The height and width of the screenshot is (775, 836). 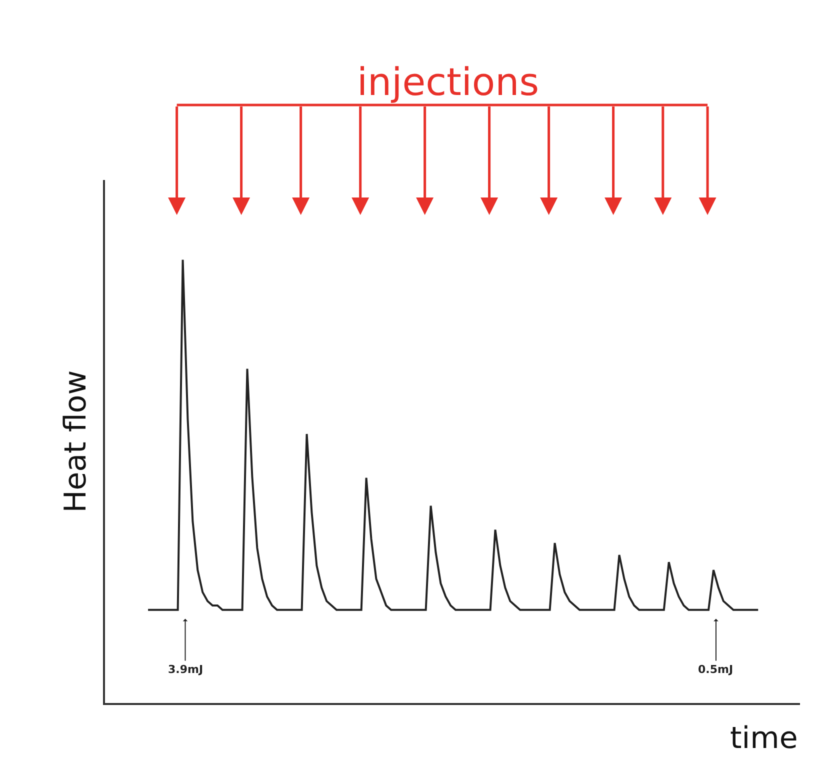 I want to click on chart-title: injections, so click(x=448, y=82).